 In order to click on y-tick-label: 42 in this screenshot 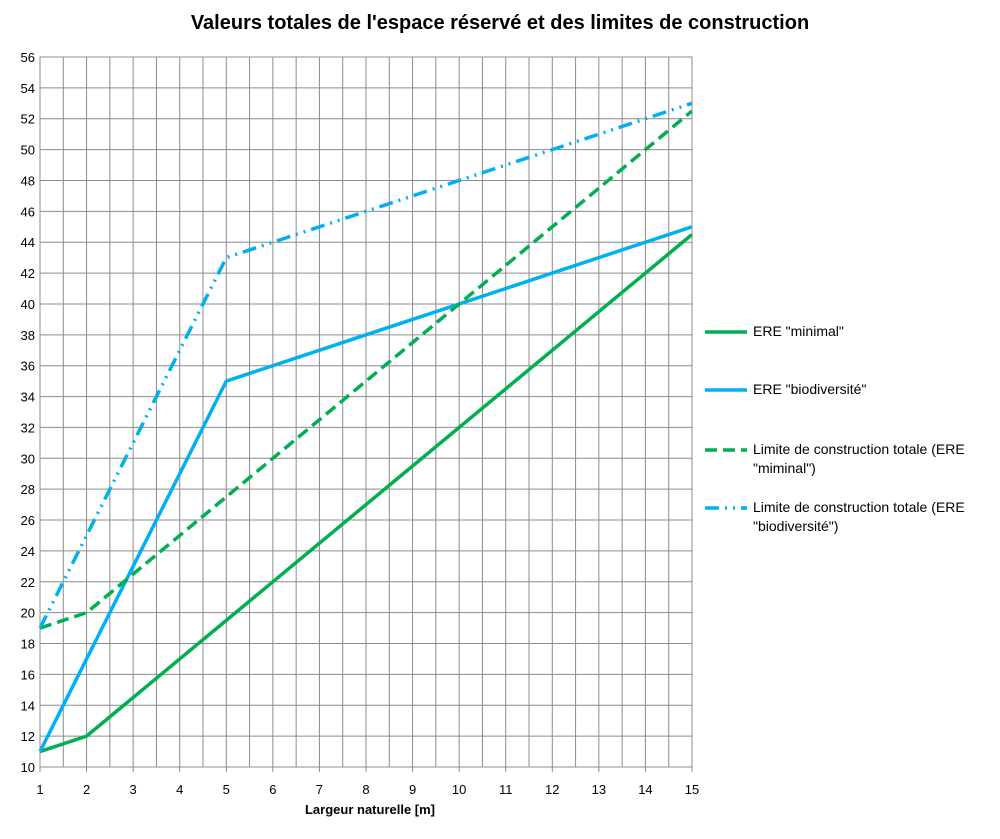, I will do `click(28, 273)`.